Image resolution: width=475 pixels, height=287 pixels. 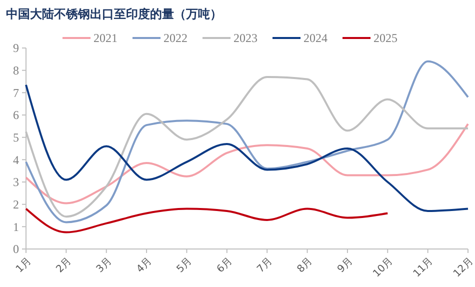 I want to click on x-tick-label: 9月, so click(x=346, y=266).